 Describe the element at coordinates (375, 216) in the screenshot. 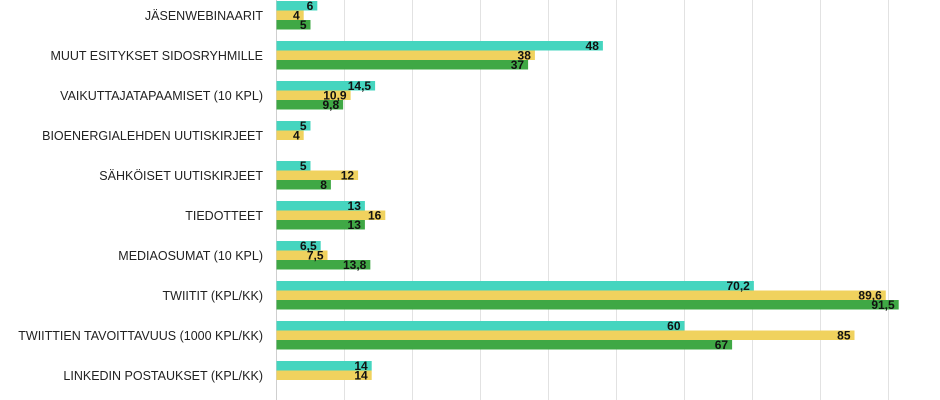

I see `data-label: 16` at that location.